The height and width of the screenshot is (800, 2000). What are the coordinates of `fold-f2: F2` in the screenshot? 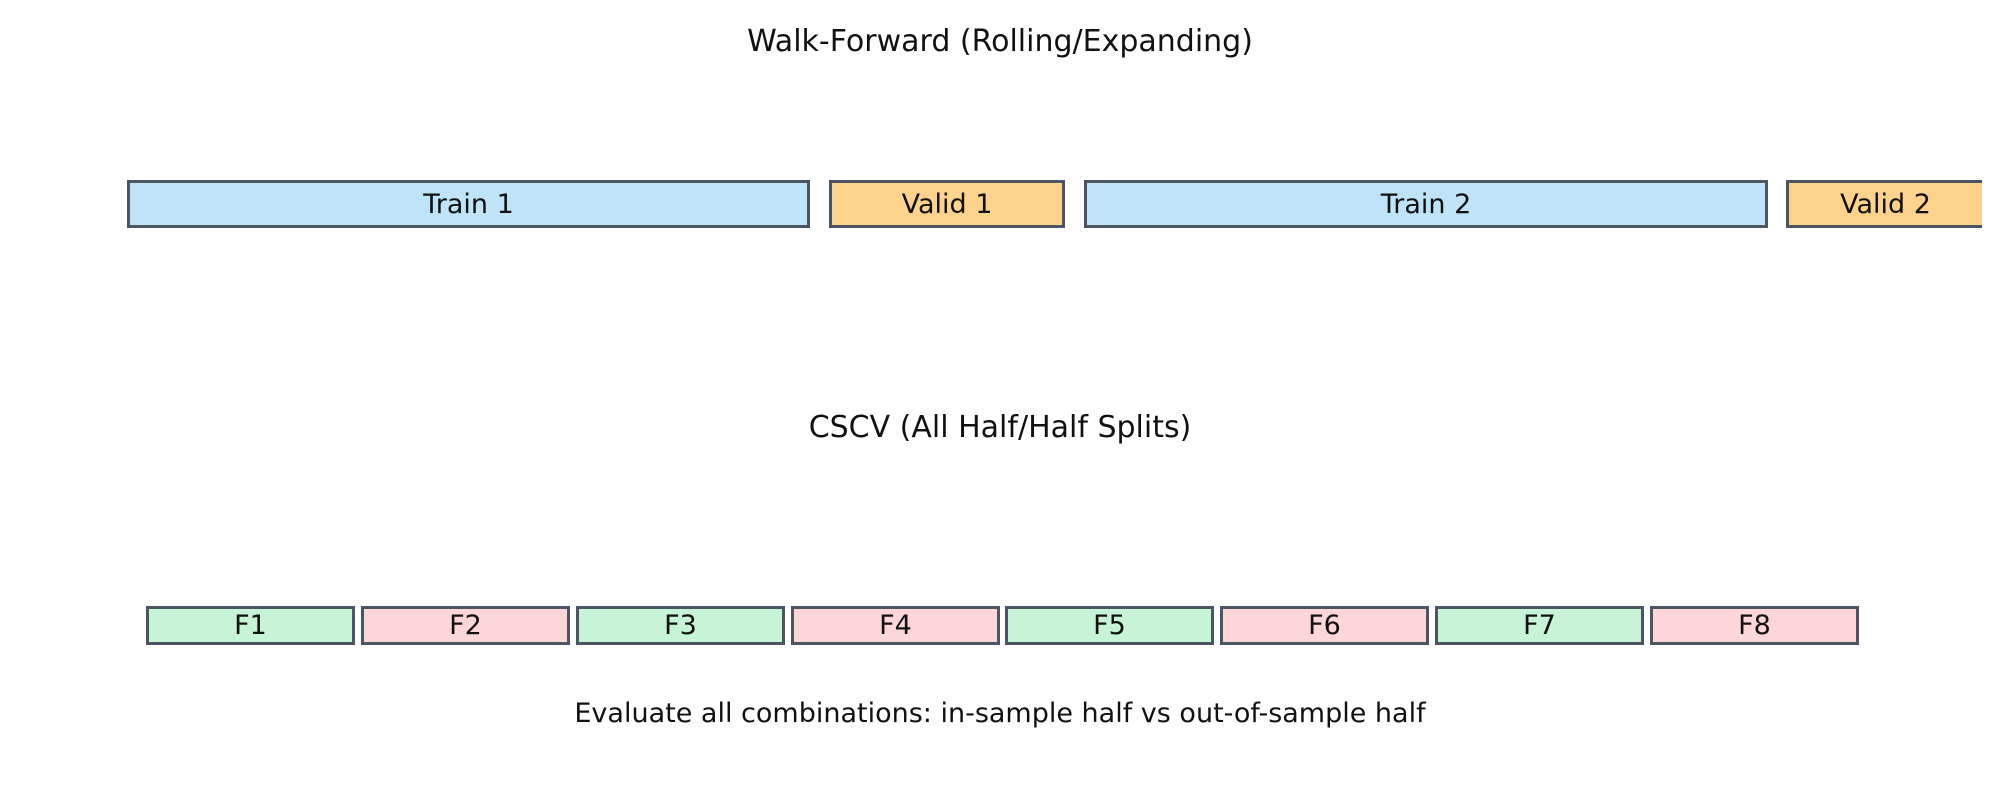 It's located at (465, 625).